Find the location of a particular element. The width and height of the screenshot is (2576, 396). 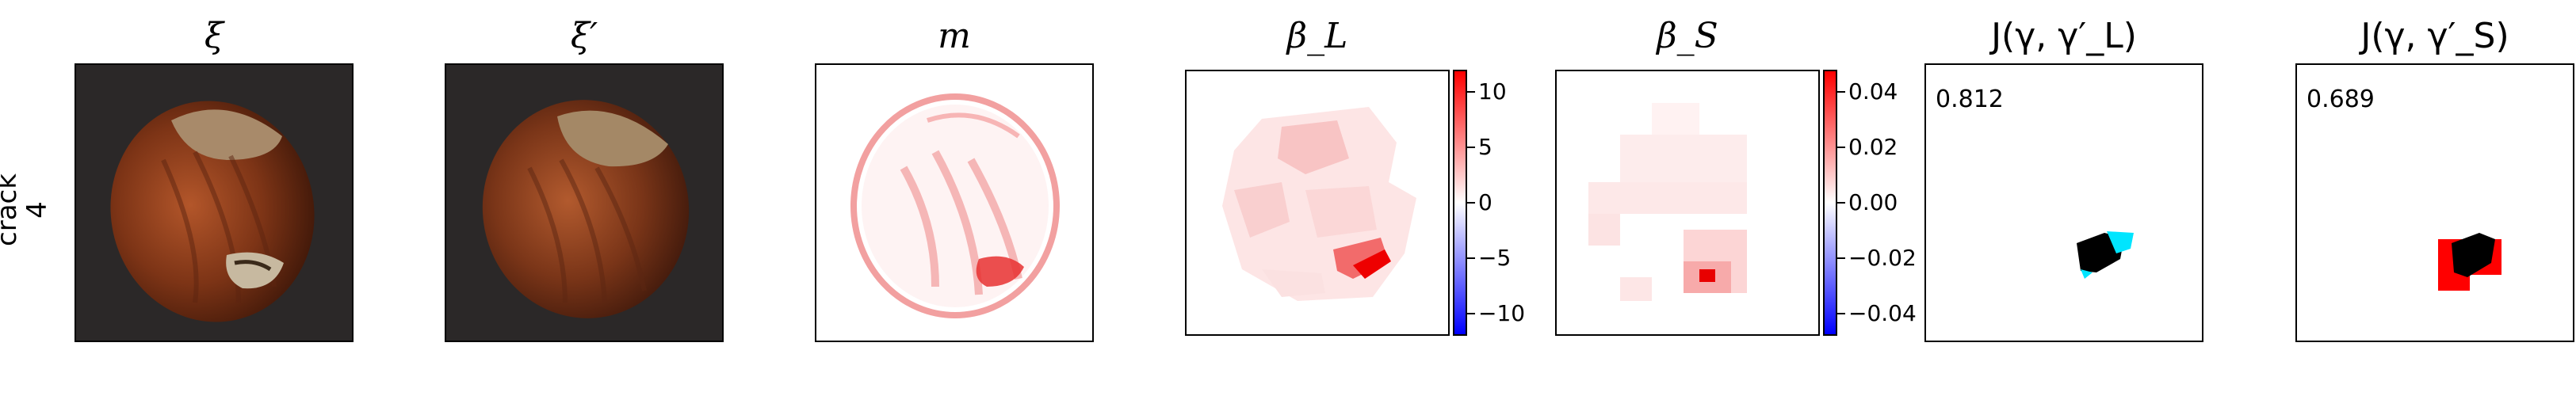

colorbar-beta-s-tick-label: 0.00 is located at coordinates (1873, 202).